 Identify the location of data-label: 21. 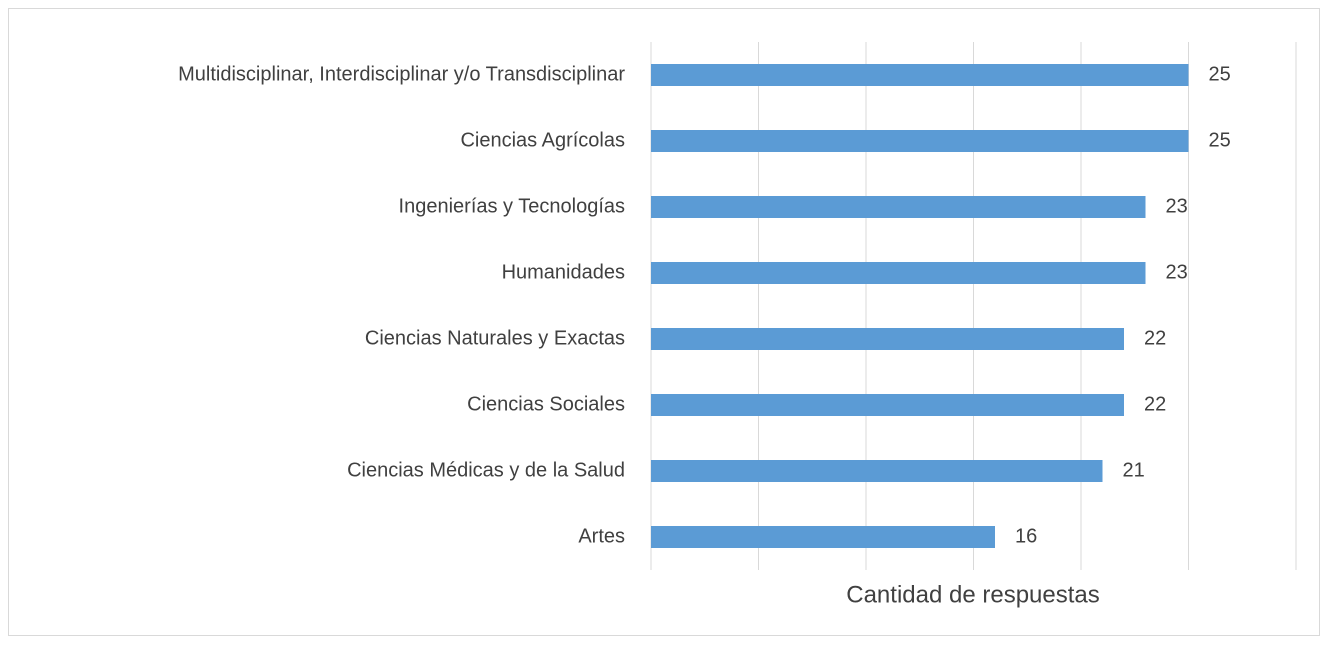
(1134, 470).